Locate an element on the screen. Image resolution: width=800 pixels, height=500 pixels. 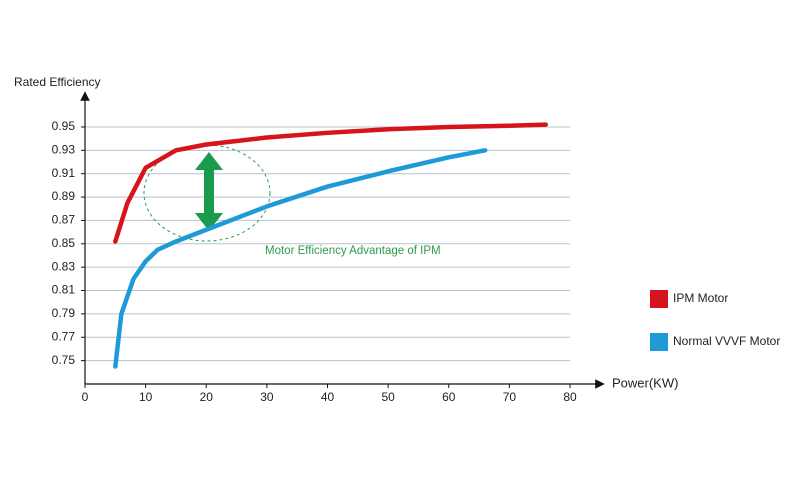
y-tick-label: 0.95 is located at coordinates (64, 126).